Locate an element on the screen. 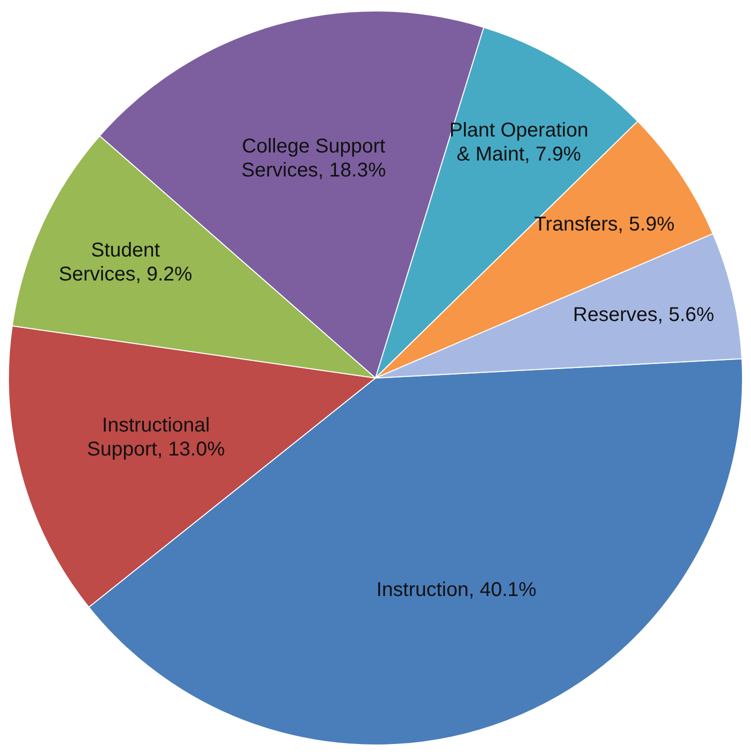 This screenshot has width=751, height=756. slice-label: Plant Operation & Maint, 7.9% is located at coordinates (518, 143).